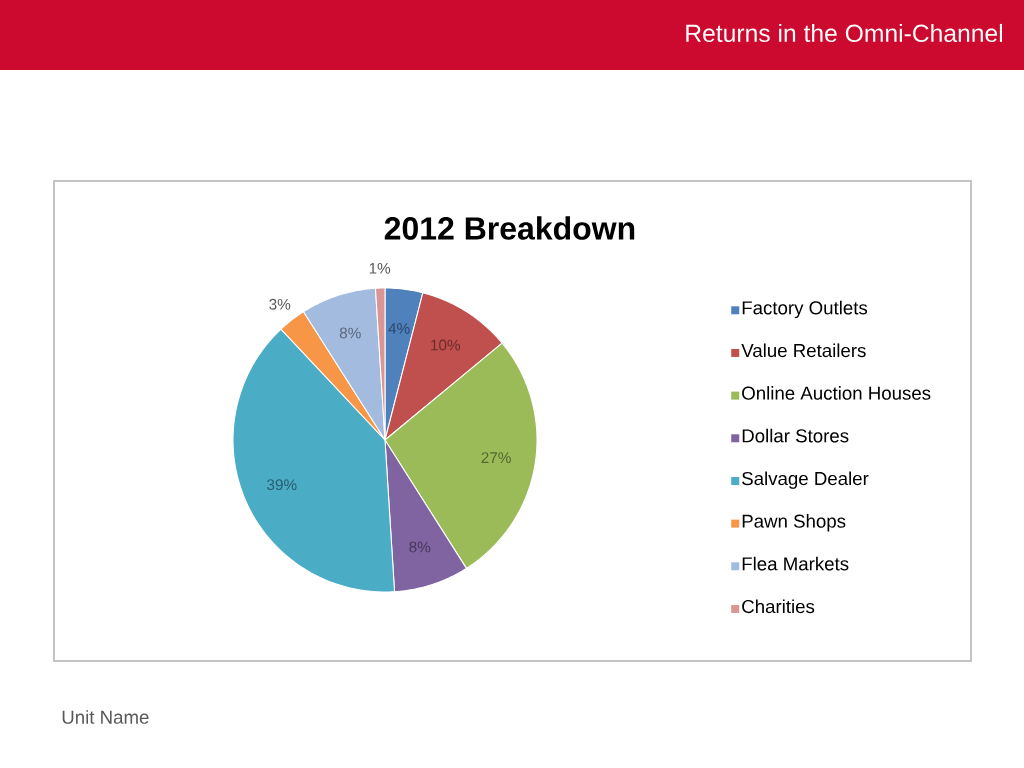 The width and height of the screenshot is (1024, 768). I want to click on data-label: 1%, so click(380, 268).